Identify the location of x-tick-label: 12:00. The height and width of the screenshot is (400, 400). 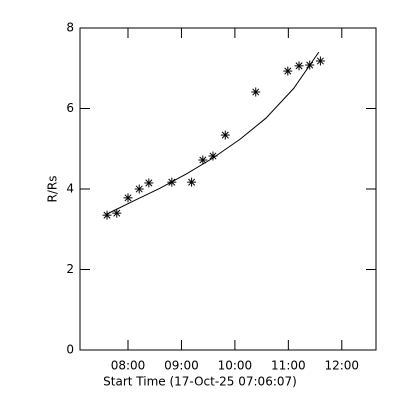
(341, 366).